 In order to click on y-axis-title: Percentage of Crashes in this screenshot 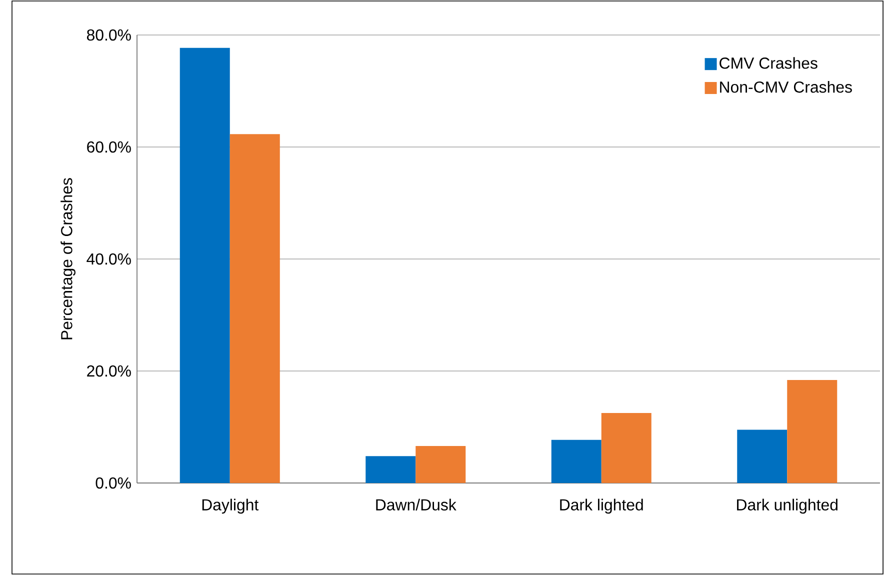, I will do `click(68, 259)`.